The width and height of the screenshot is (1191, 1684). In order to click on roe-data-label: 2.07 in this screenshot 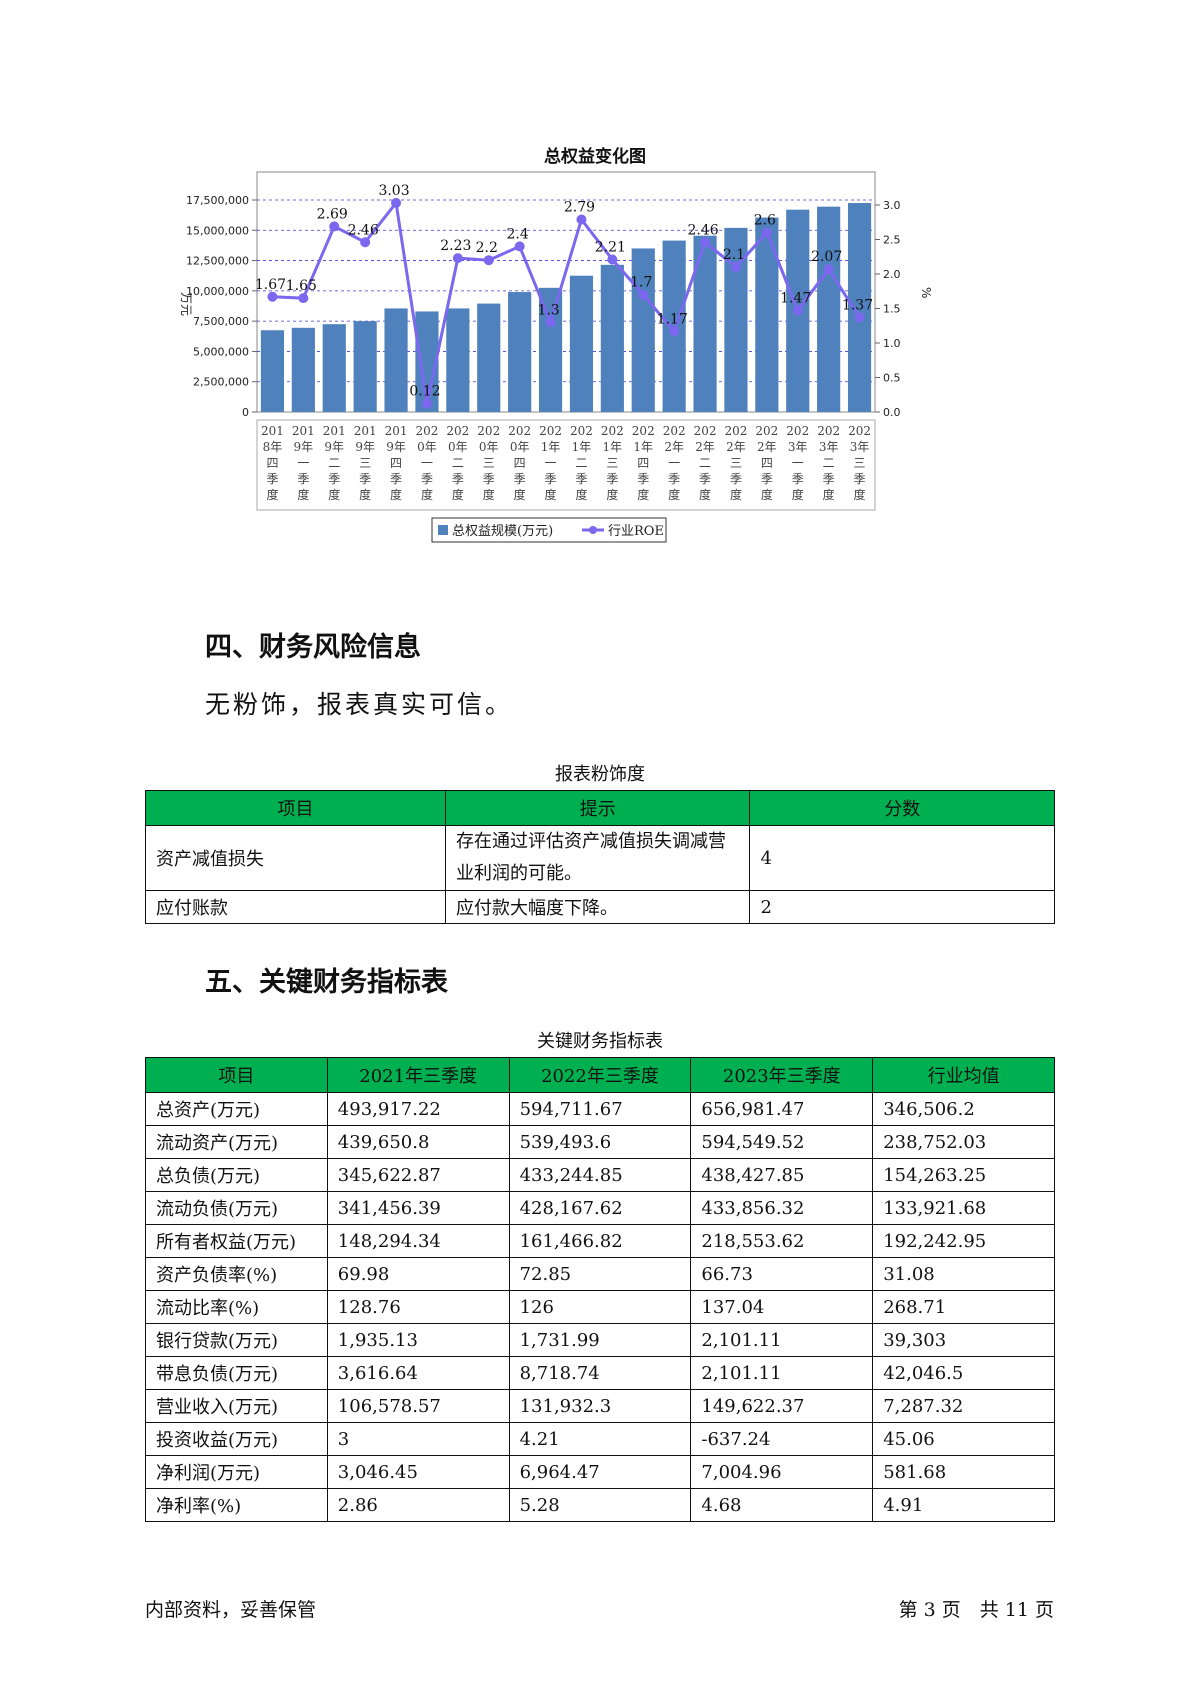, I will do `click(826, 257)`.